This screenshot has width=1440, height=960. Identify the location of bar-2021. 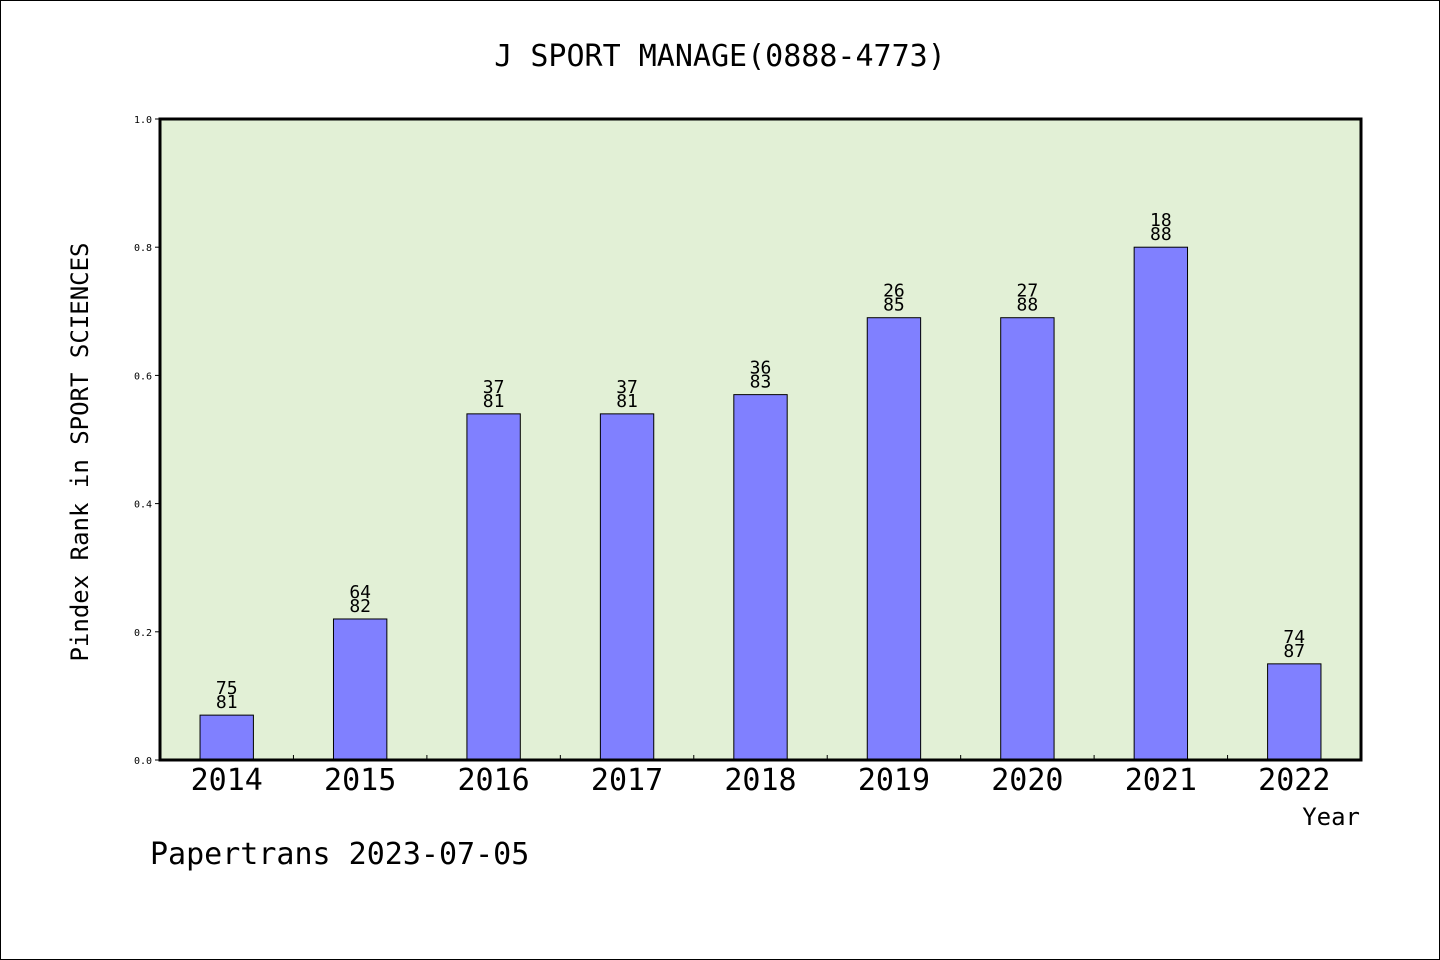
(1161, 503).